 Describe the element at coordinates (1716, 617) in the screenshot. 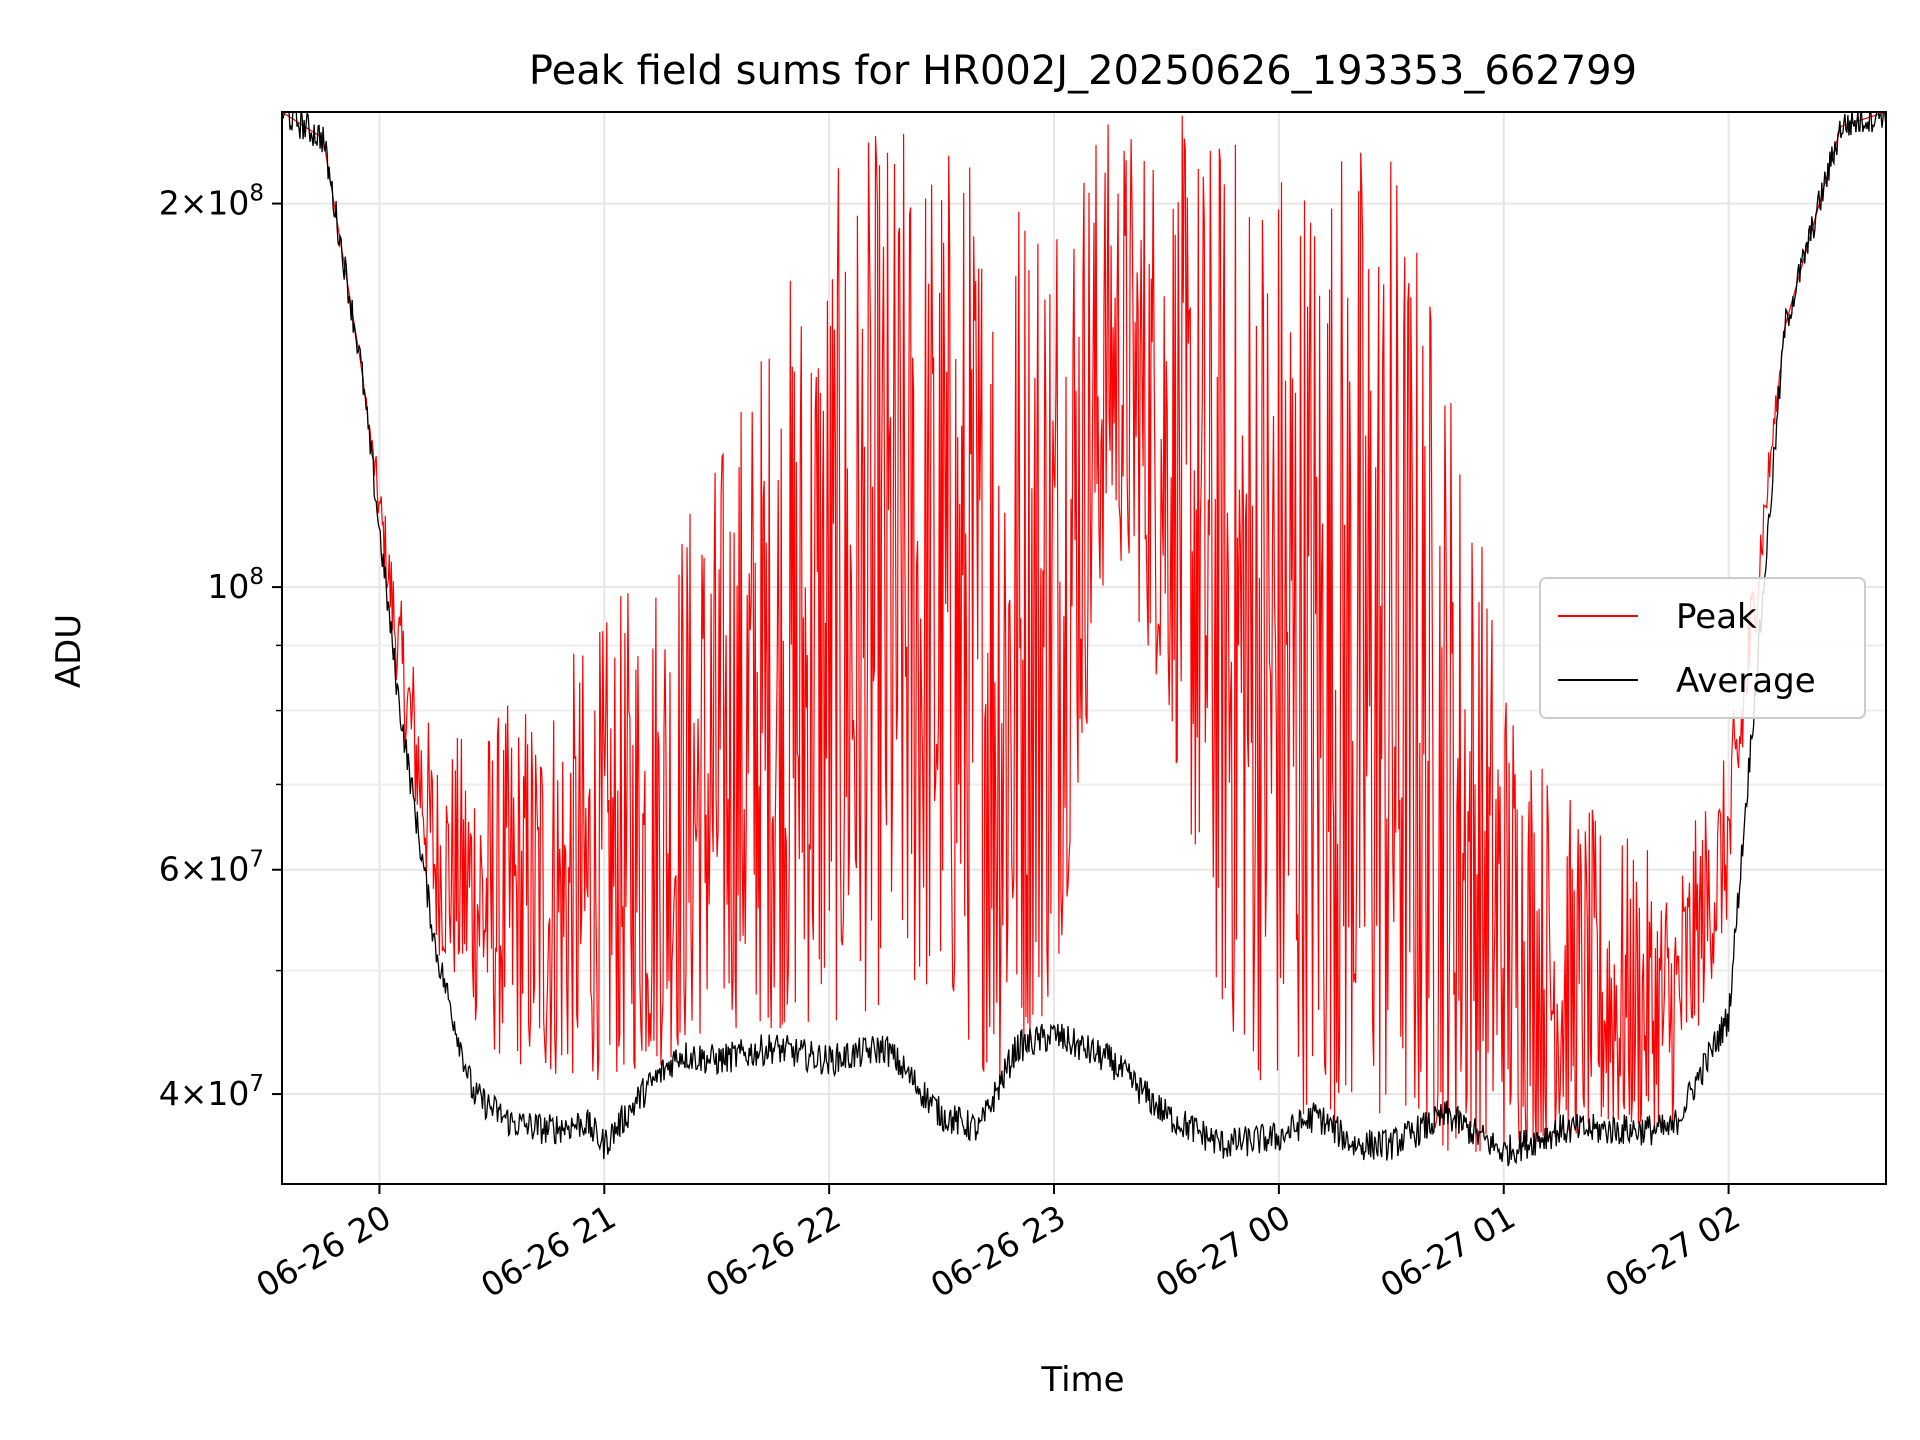

I see `legend-label-peak: Peak` at that location.